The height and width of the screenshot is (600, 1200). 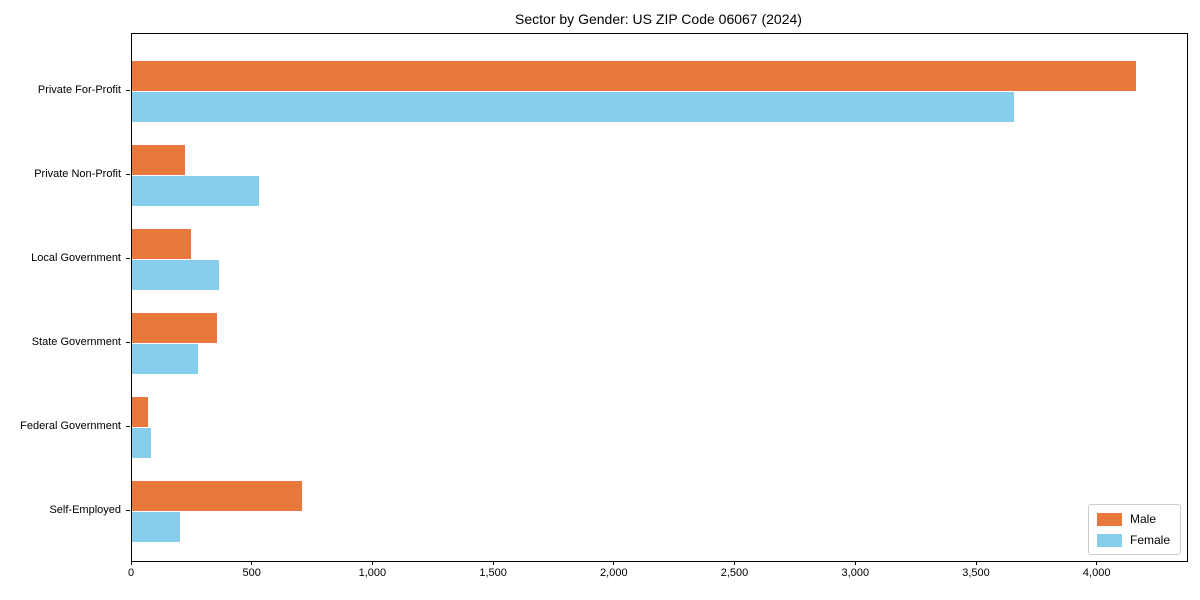 I want to click on bar-female-private-for-profit, so click(x=573, y=107).